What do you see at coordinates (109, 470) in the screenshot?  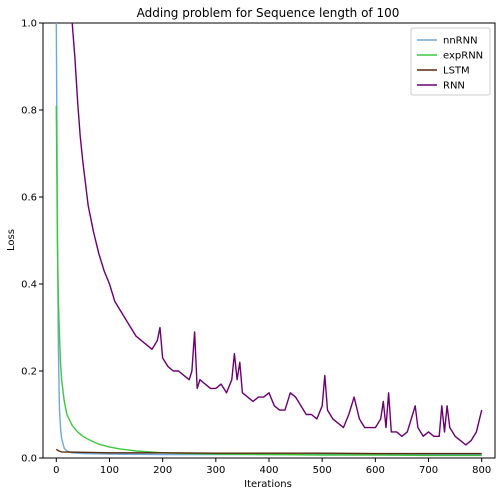 I see `x-tick-label: 100` at bounding box center [109, 470].